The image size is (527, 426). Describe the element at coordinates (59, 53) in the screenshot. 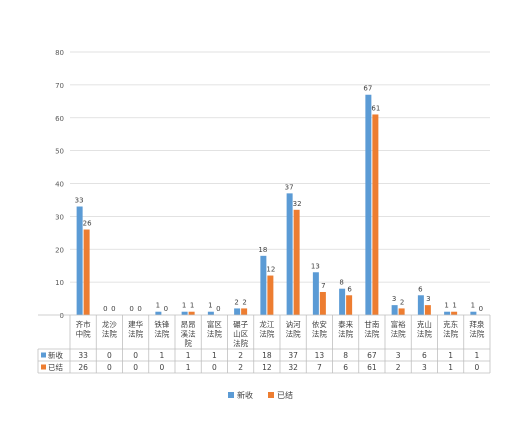

I see `y-tick-label: 80` at that location.